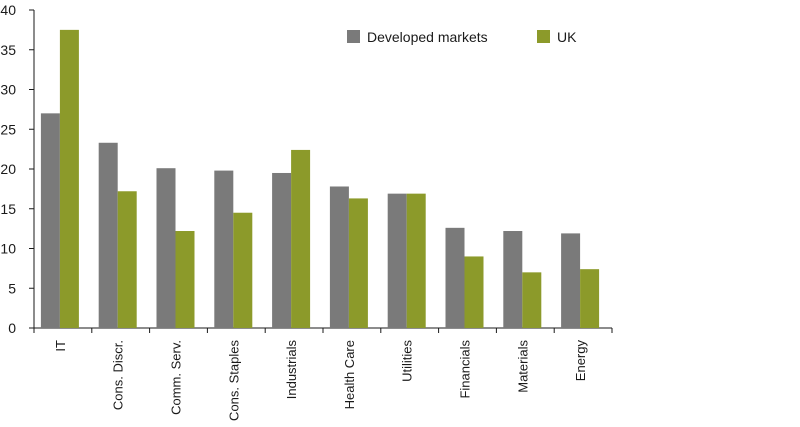 This screenshot has height=427, width=800. Describe the element at coordinates (567, 37) in the screenshot. I see `legend-label: UK` at that location.